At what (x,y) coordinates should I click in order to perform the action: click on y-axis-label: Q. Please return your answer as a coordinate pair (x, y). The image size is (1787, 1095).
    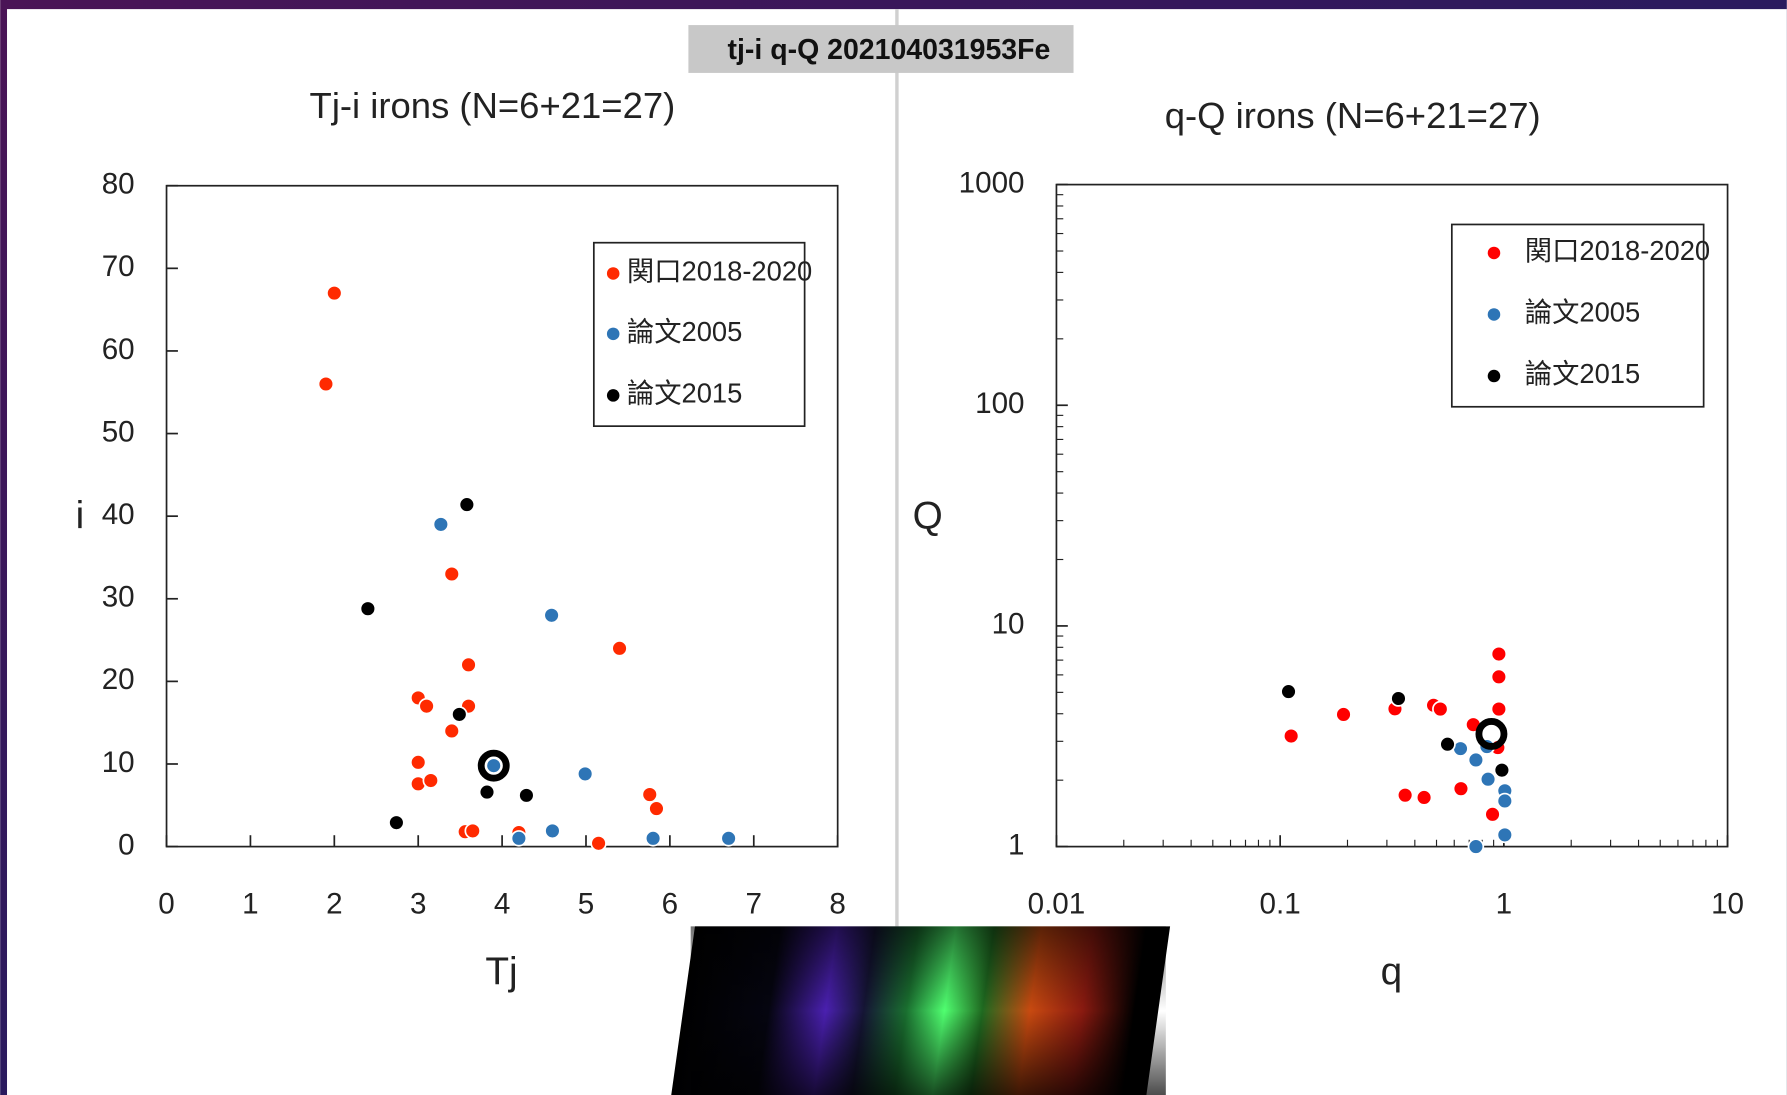
    Looking at the image, I should click on (928, 516).